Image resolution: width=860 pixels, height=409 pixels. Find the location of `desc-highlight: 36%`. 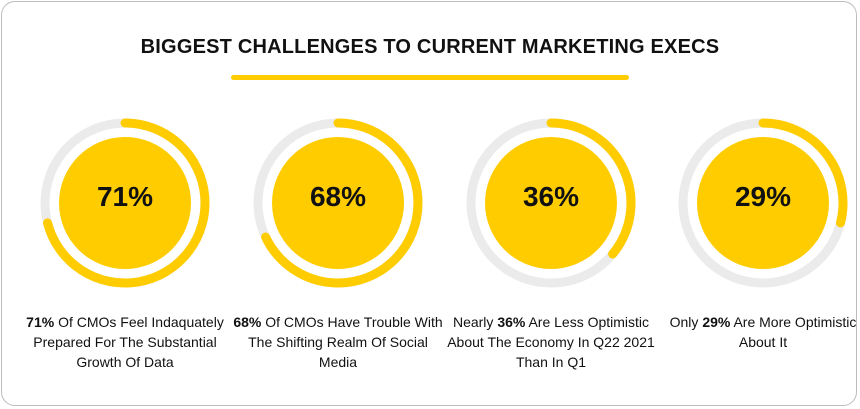

desc-highlight: 36% is located at coordinates (511, 322).